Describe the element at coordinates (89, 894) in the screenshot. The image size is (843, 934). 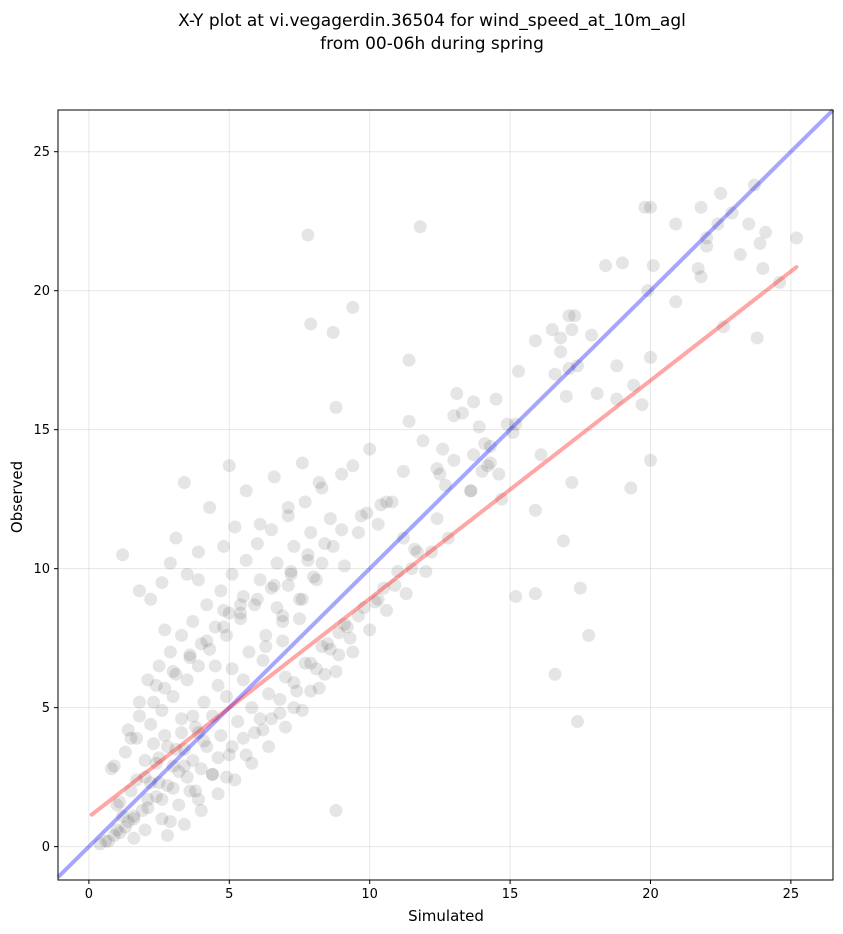
I see `x-tick-label: 0` at that location.